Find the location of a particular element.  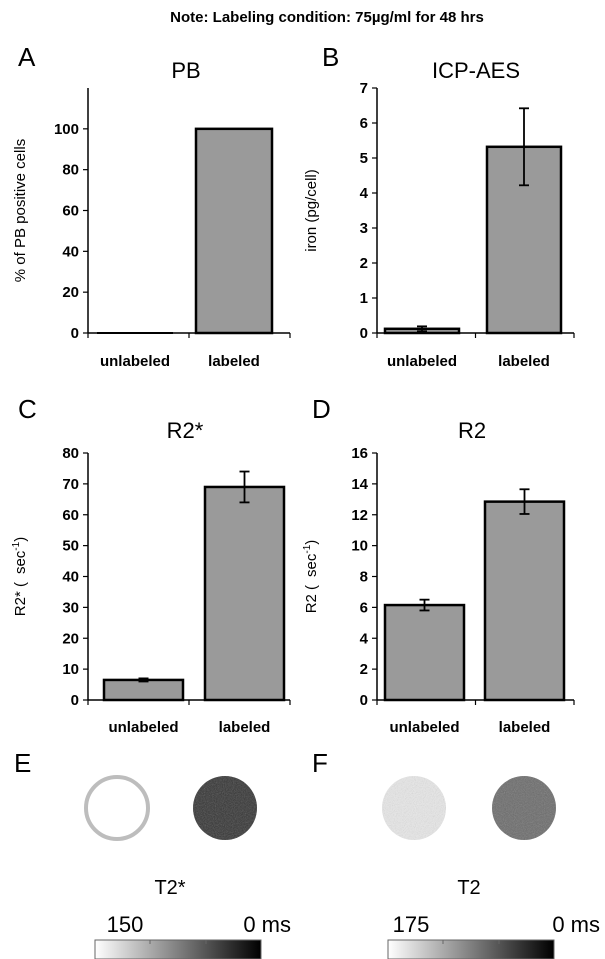

t2-colorbar is located at coordinates (471, 949).